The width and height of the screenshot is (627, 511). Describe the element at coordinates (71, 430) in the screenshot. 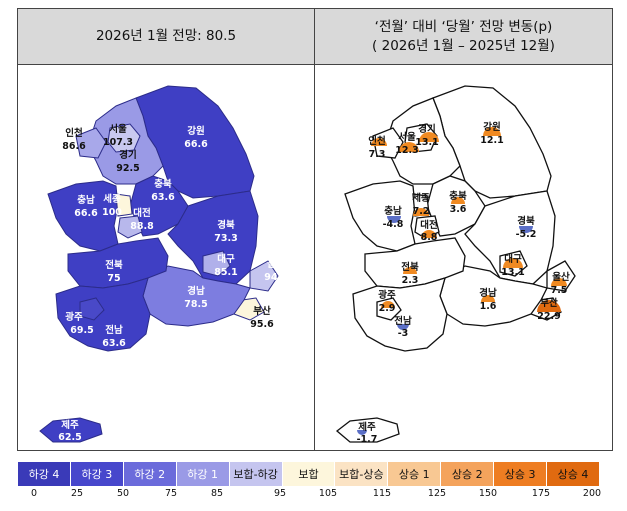

I see `region-jeju` at that location.